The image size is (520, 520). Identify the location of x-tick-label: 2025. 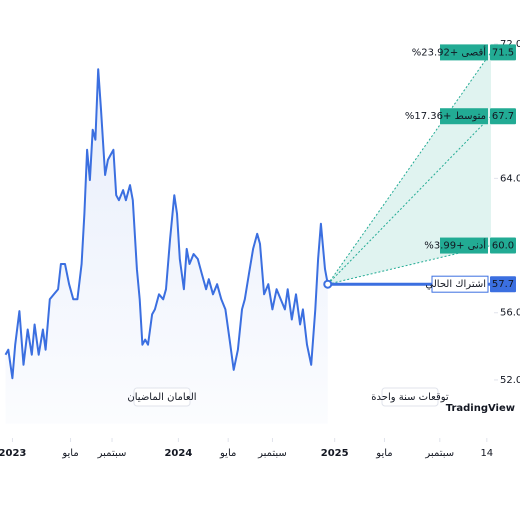
(335, 453).